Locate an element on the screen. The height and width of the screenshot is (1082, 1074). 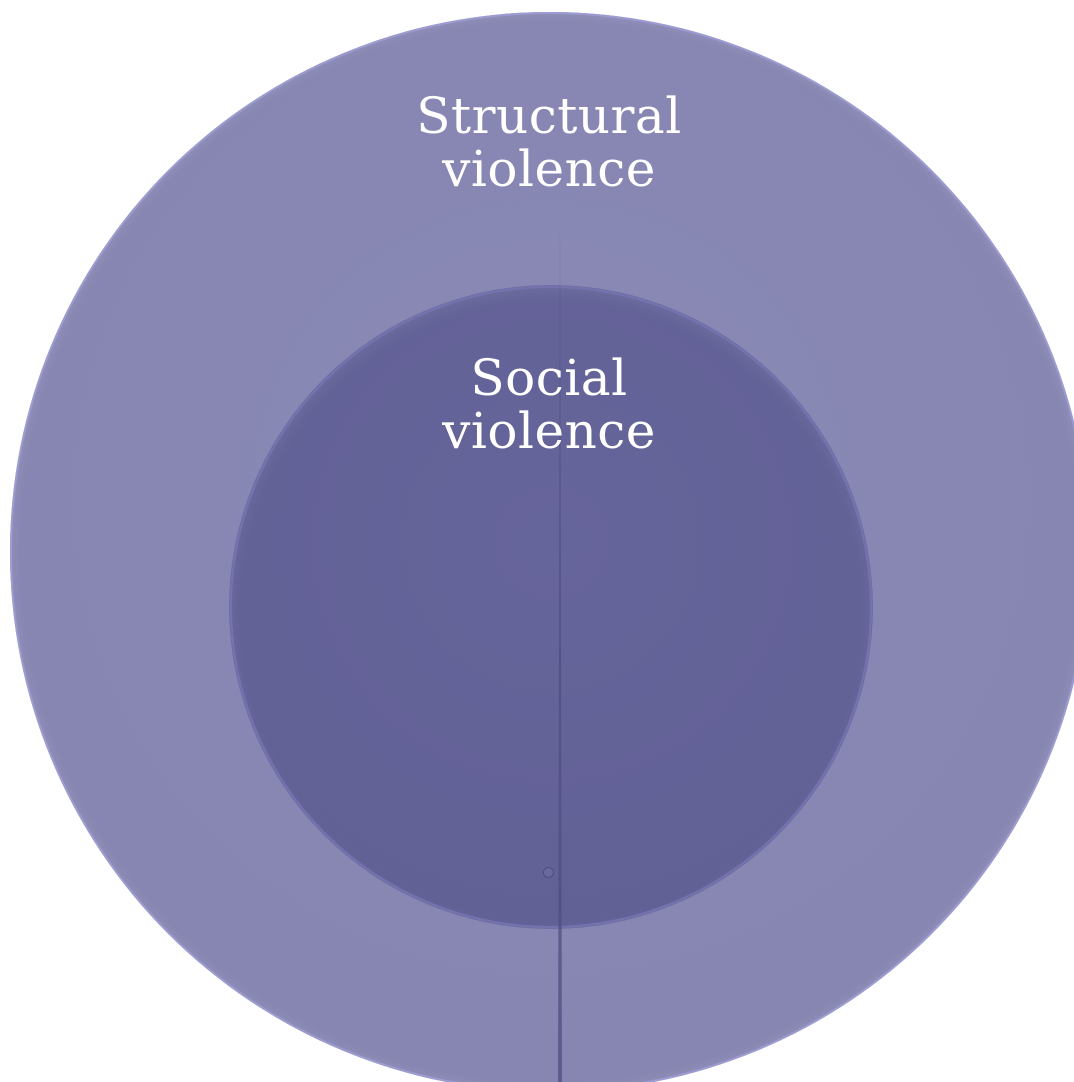
structural-violence-label: Structural violence is located at coordinates (549, 143).